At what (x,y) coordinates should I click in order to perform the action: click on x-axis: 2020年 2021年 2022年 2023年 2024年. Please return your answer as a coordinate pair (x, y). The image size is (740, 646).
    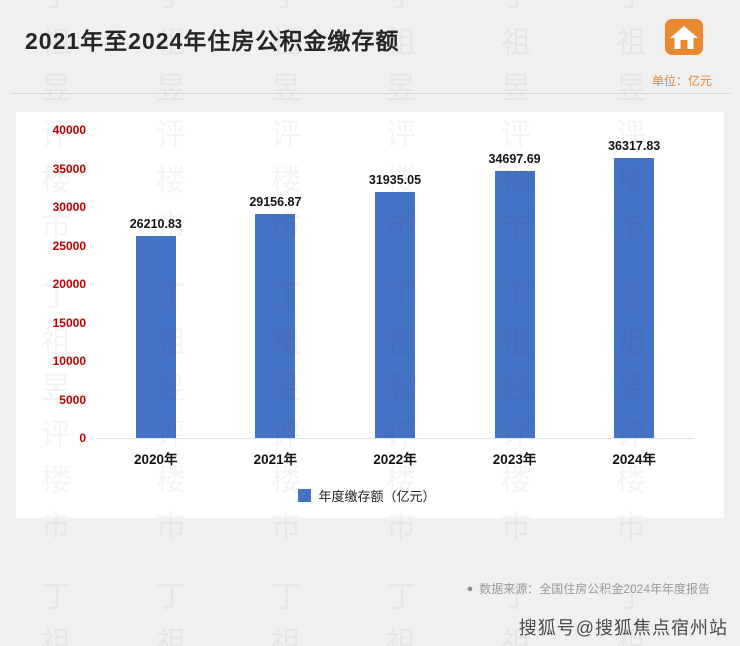
    Looking at the image, I should click on (395, 458).